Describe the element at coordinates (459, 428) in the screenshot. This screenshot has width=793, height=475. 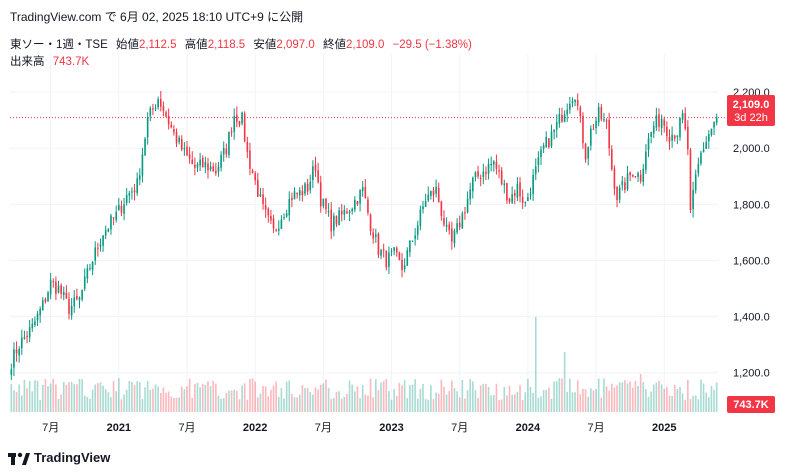
I see `x-tick-label: 7月` at that location.